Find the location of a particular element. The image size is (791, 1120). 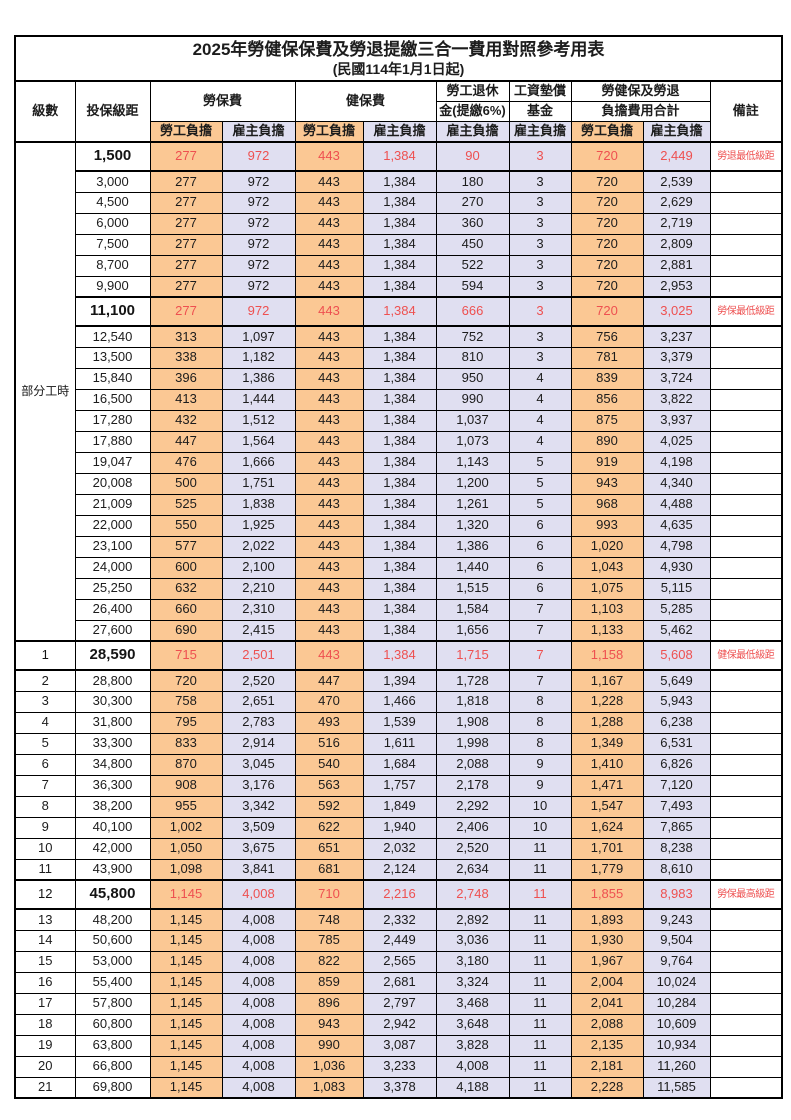

total-employee-cell: 919 is located at coordinates (607, 462).